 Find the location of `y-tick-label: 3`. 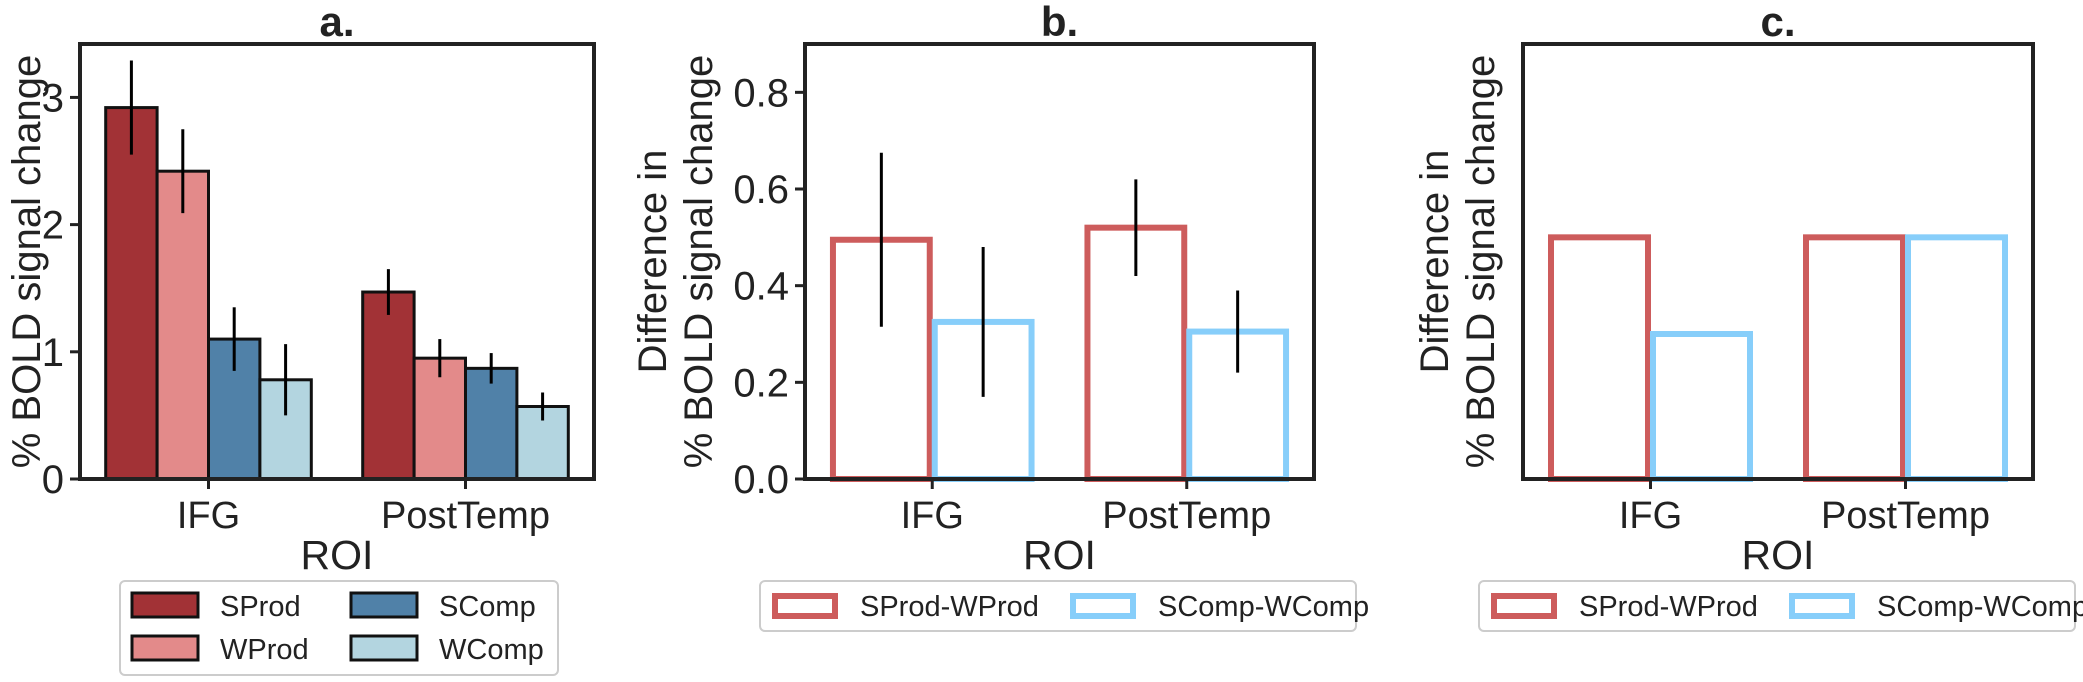

y-tick-label: 3 is located at coordinates (53, 98).